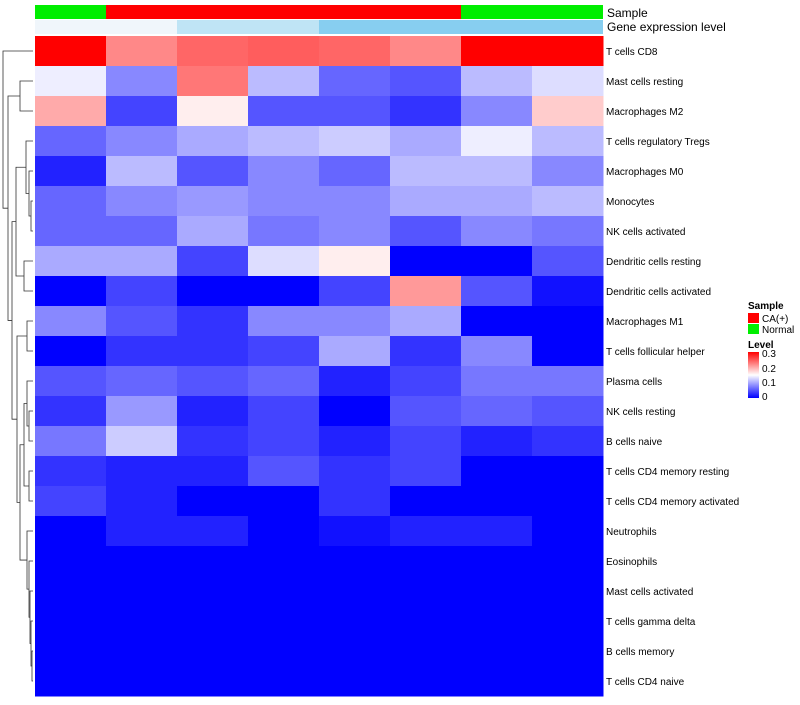  I want to click on row-label-b-cells-naive: B cells naive, so click(634, 442).